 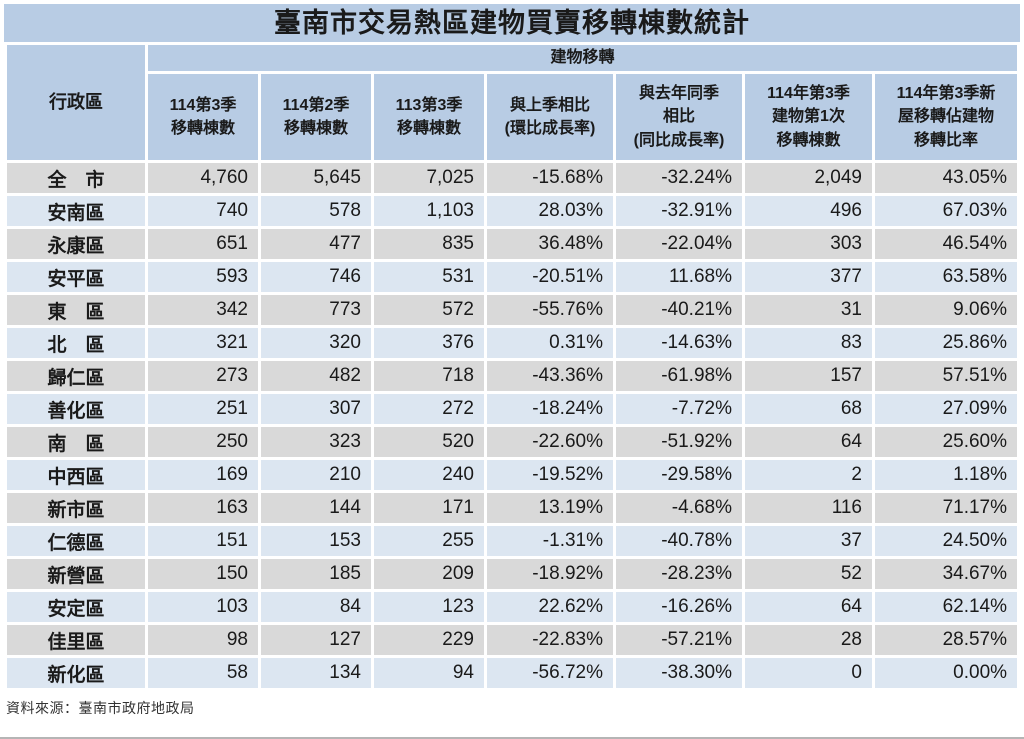 What do you see at coordinates (76, 607) in the screenshot?
I see `district-cell: 安定區` at bounding box center [76, 607].